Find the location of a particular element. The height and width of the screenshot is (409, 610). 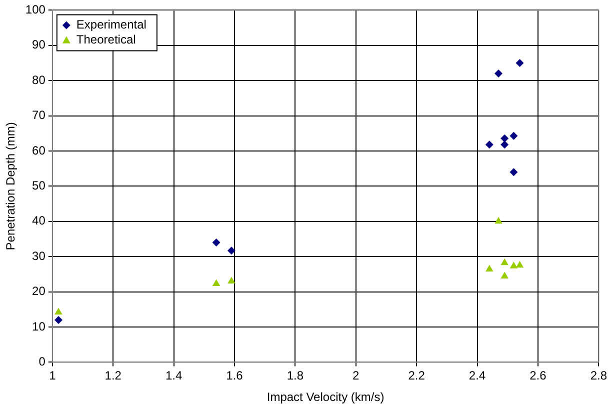

x-tick-label: 1.8 is located at coordinates (295, 375).